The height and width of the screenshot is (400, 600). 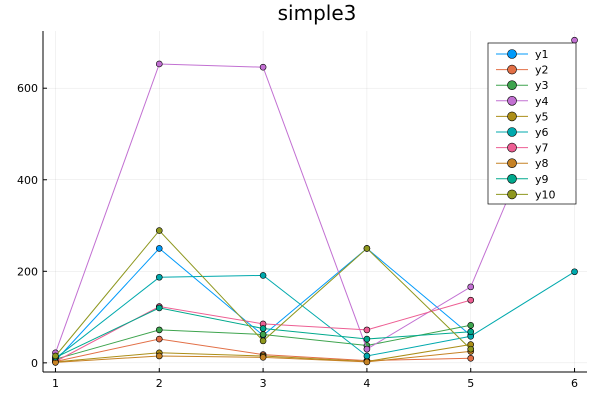 What do you see at coordinates (27, 271) in the screenshot?
I see `y-tick-label: 200` at bounding box center [27, 271].